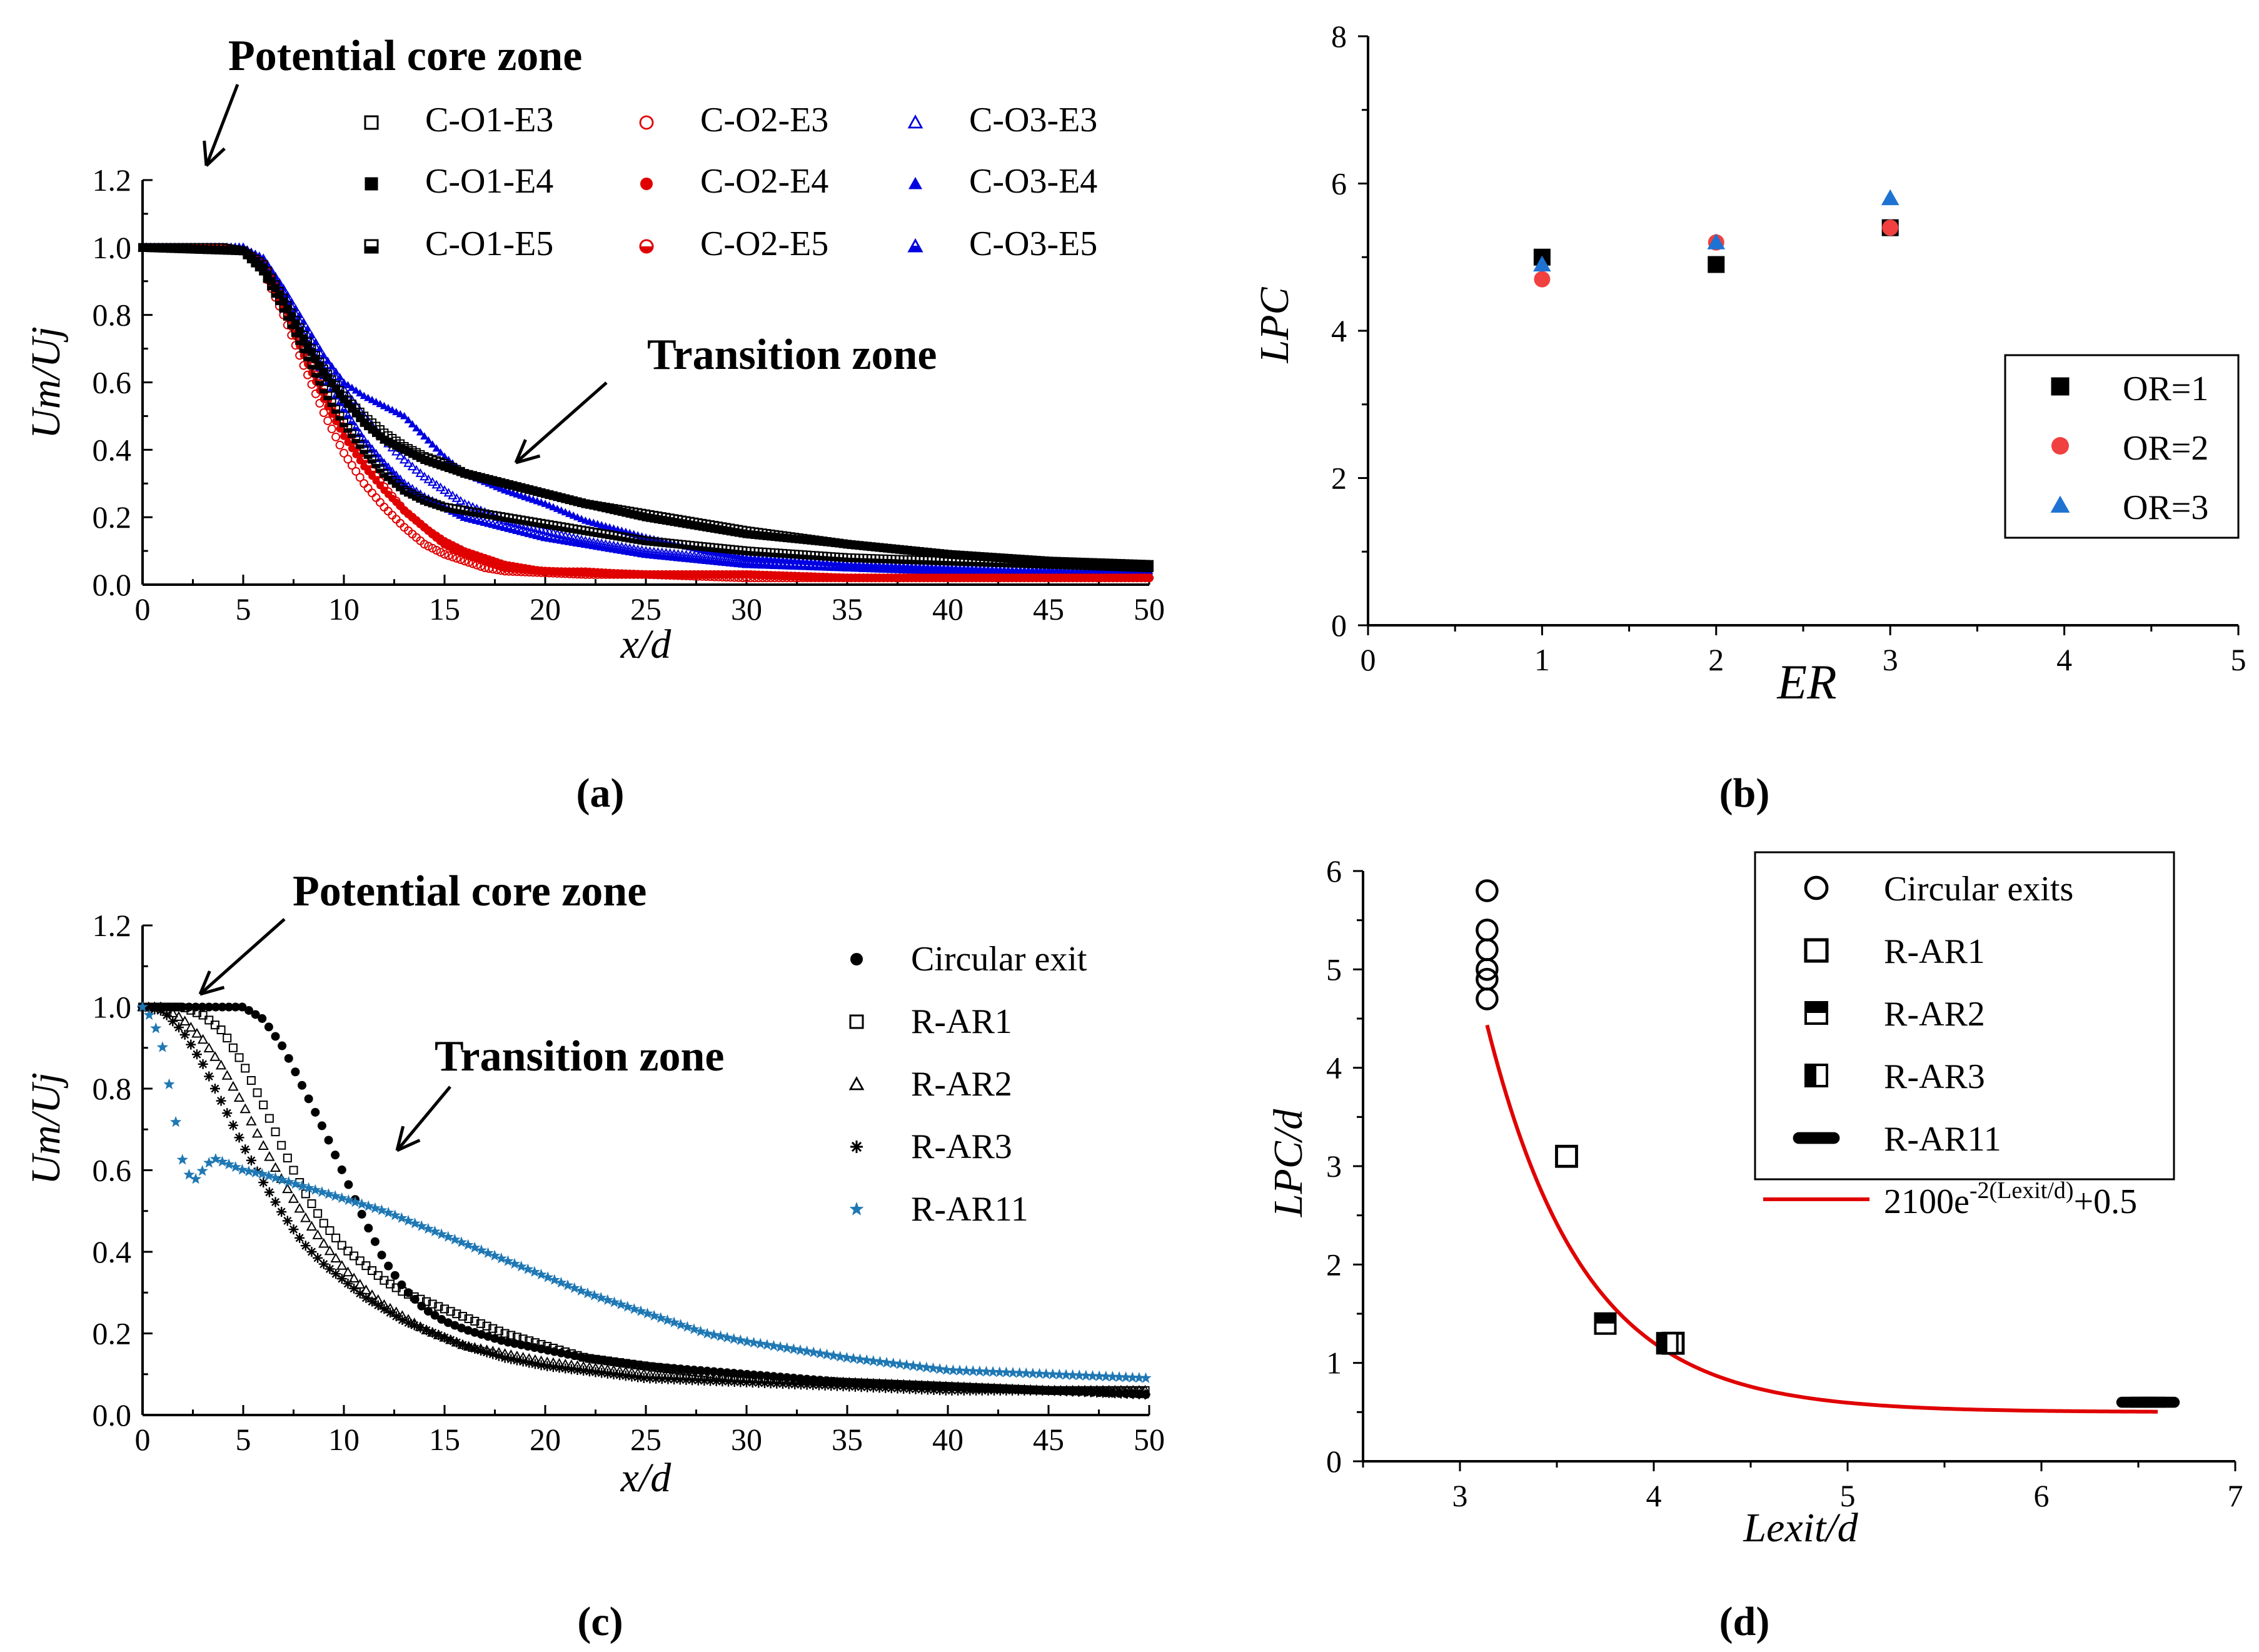 This screenshot has width=2259, height=1652. I want to click on y-tick-label: 0.4, so click(112, 1251).